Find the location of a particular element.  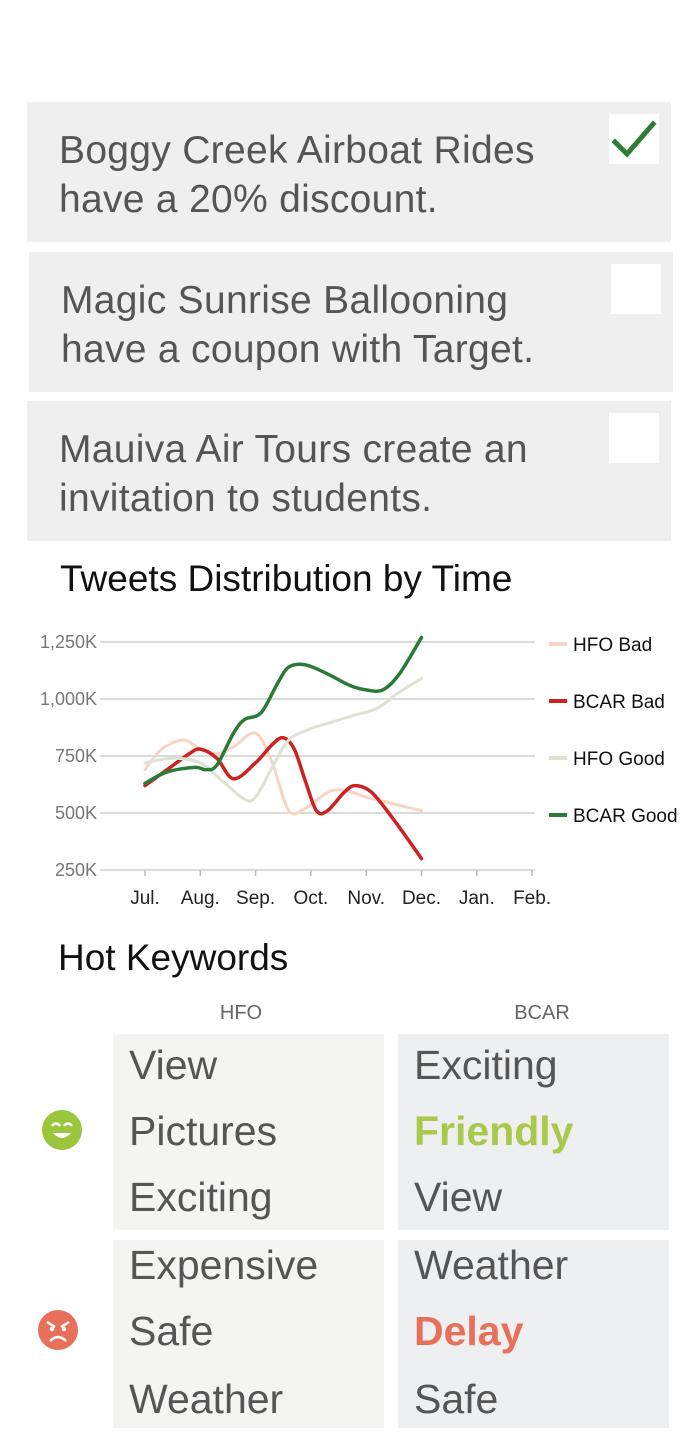

legend-label: BCAR Bad is located at coordinates (619, 702).